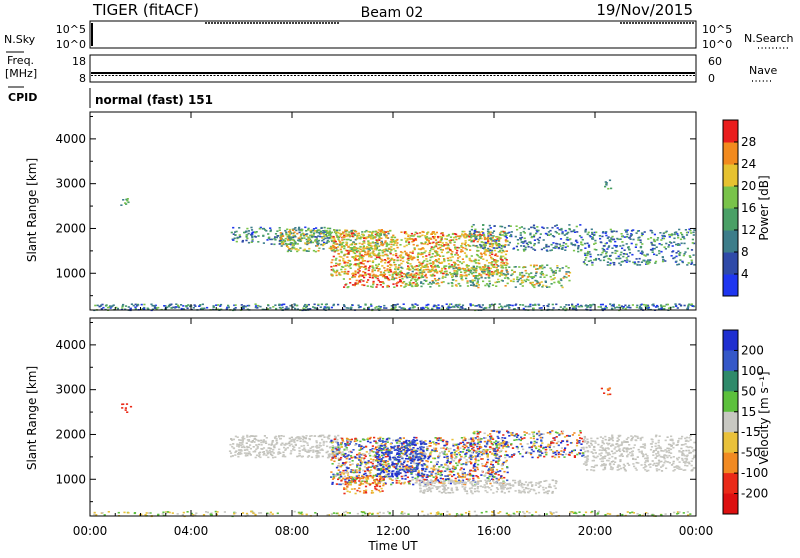  Describe the element at coordinates (730, 175) in the screenshot. I see `colorbar-segment` at that location.